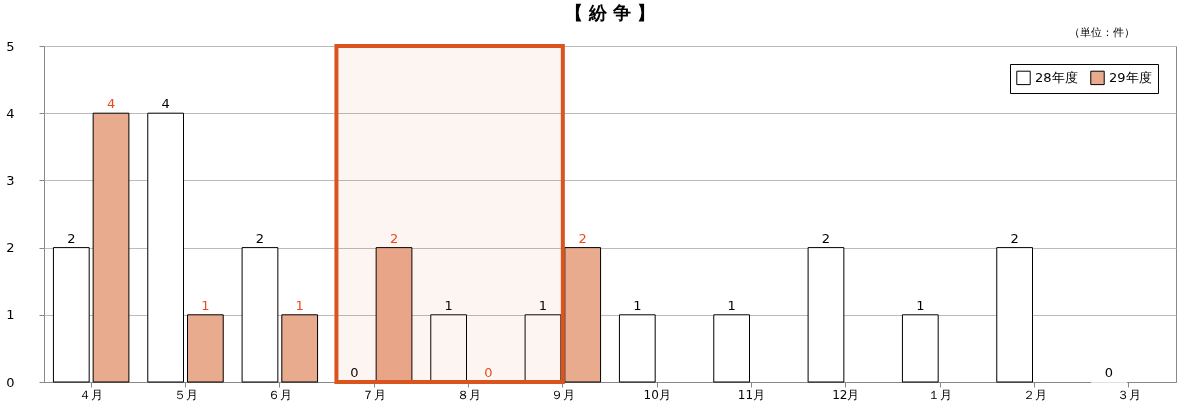  Describe the element at coordinates (1128, 394) in the screenshot. I see `x-tick-label: ３月` at that location.